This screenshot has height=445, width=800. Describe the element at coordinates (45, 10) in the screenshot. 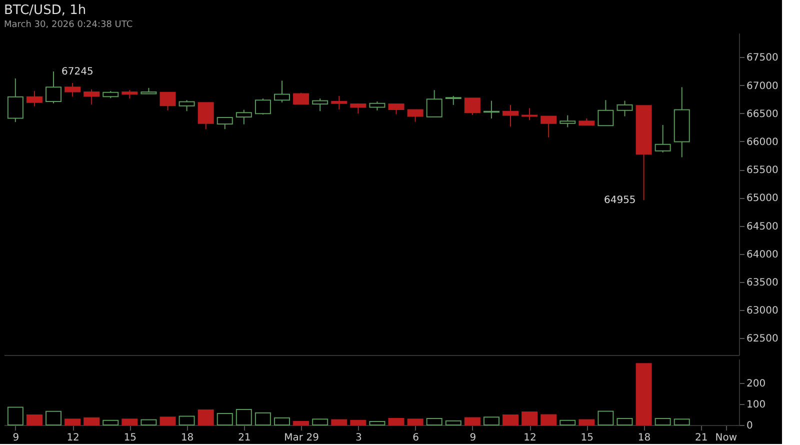

I see `chart-title: BTC/USD, 1h` at that location.